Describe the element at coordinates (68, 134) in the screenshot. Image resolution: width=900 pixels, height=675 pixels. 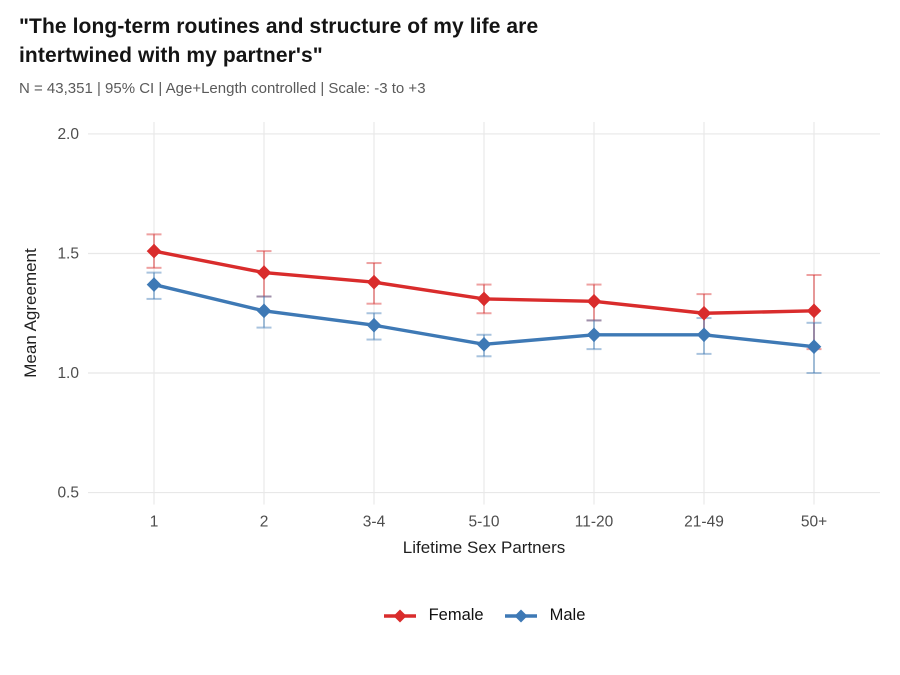
I see `y-tick-label: 2.0` at that location.